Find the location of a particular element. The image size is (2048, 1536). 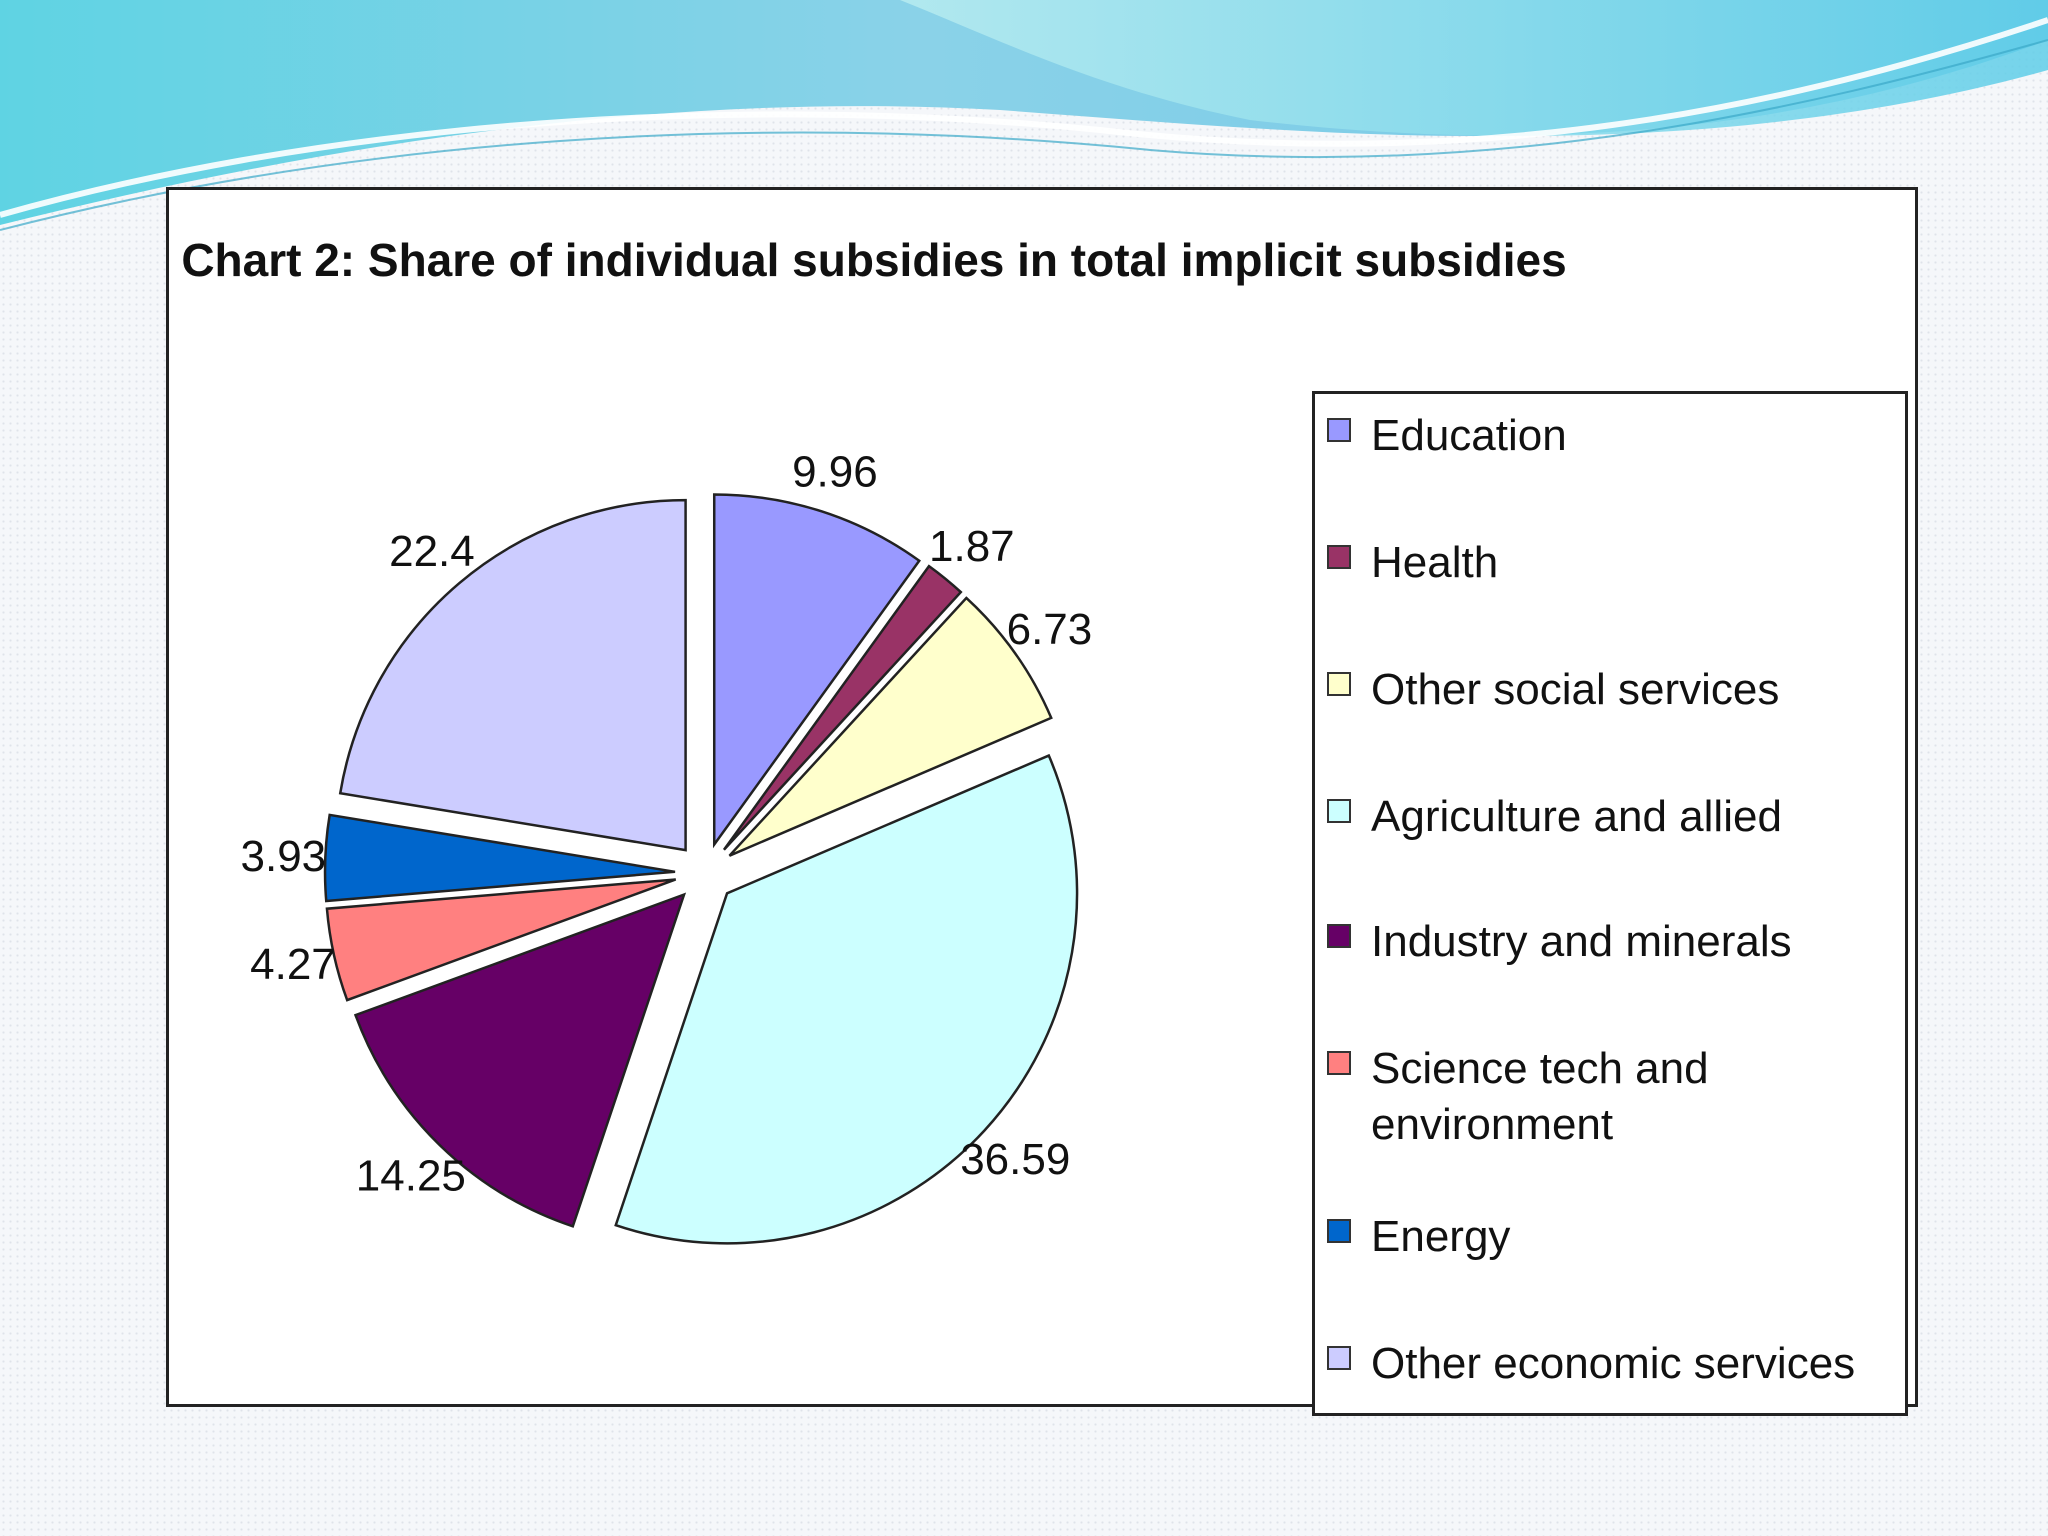

data-label-science-tech-and-environment: 4.27 is located at coordinates (293, 964).